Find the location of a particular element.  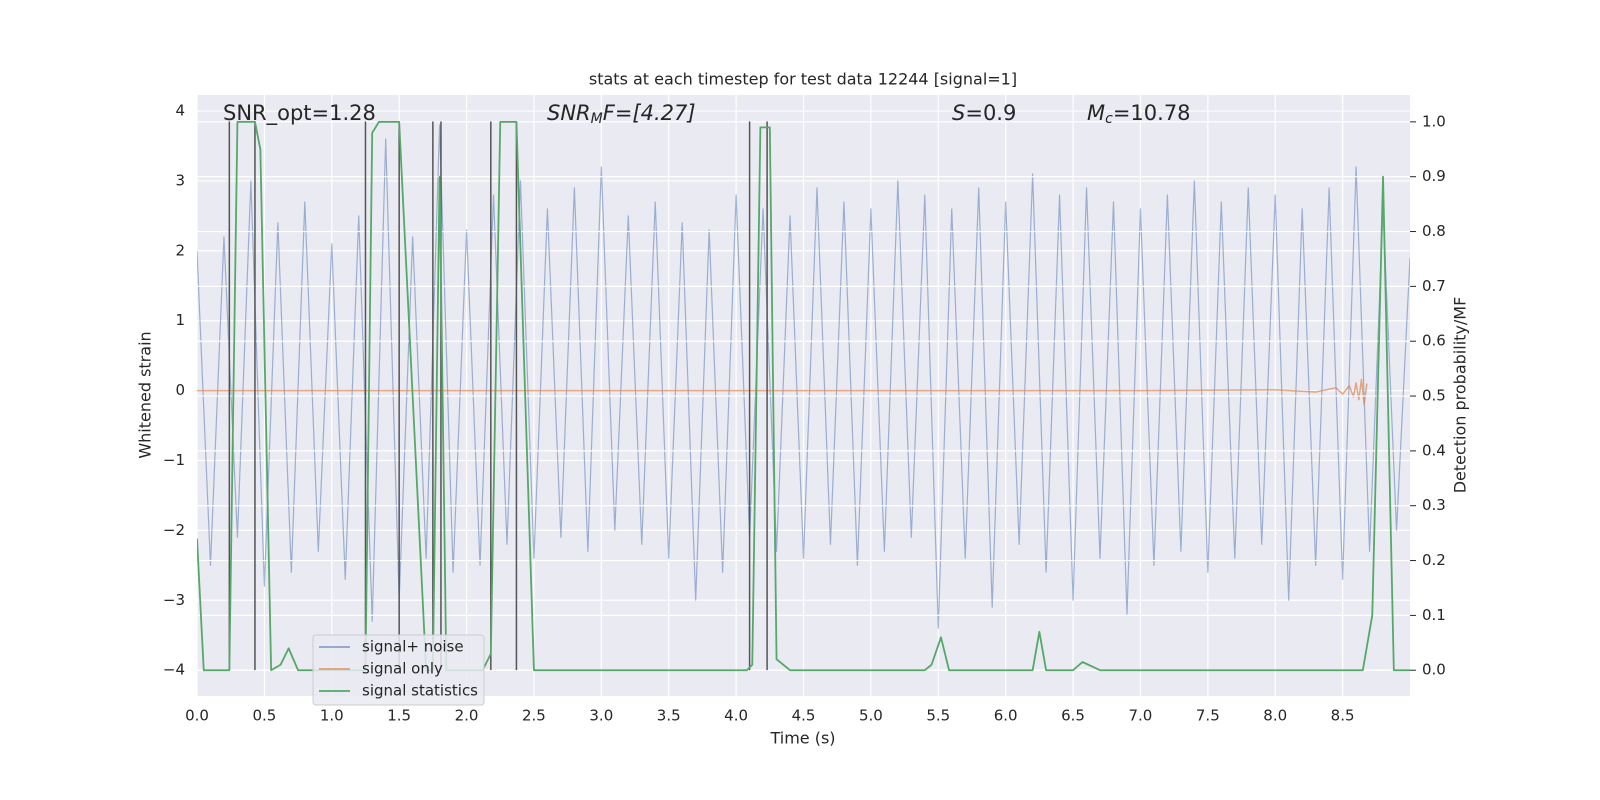

x-tick-label: 4.5 is located at coordinates (804, 716).